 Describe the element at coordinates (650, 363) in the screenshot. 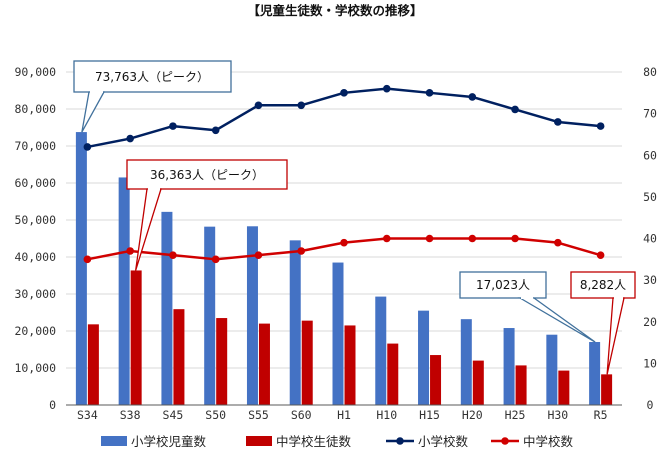

I see `y-right-tick-label: 10` at that location.